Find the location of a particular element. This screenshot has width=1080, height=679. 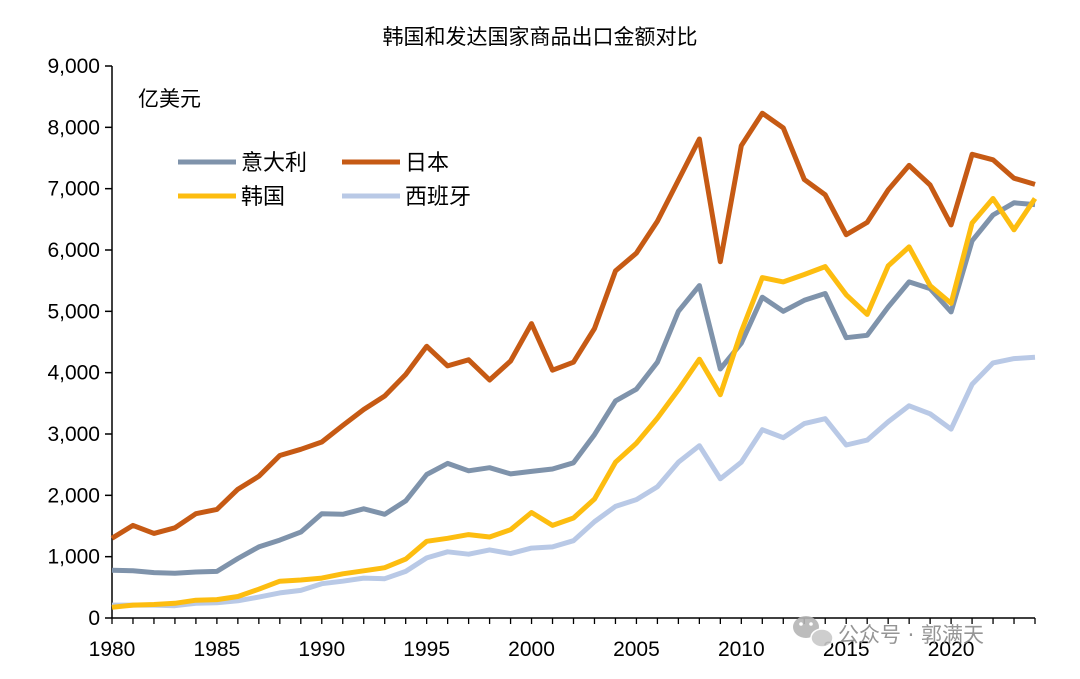

y-tick-label: 5,000 is located at coordinates (73, 311).